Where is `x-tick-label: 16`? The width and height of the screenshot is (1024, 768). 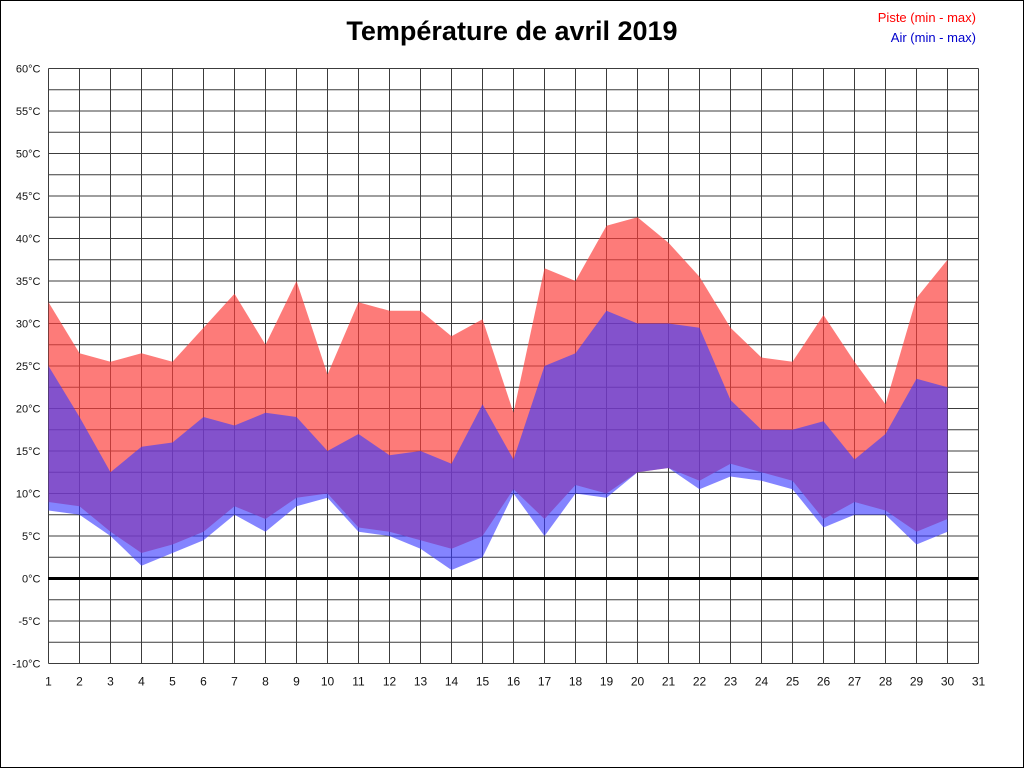
x-tick-label: 16 is located at coordinates (514, 682).